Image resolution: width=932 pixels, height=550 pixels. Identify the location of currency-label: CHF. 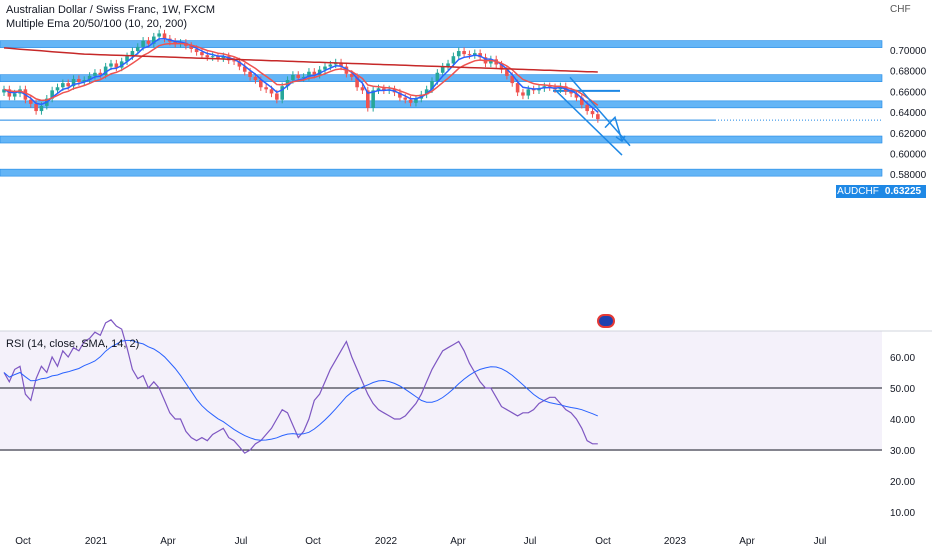
(900, 9).